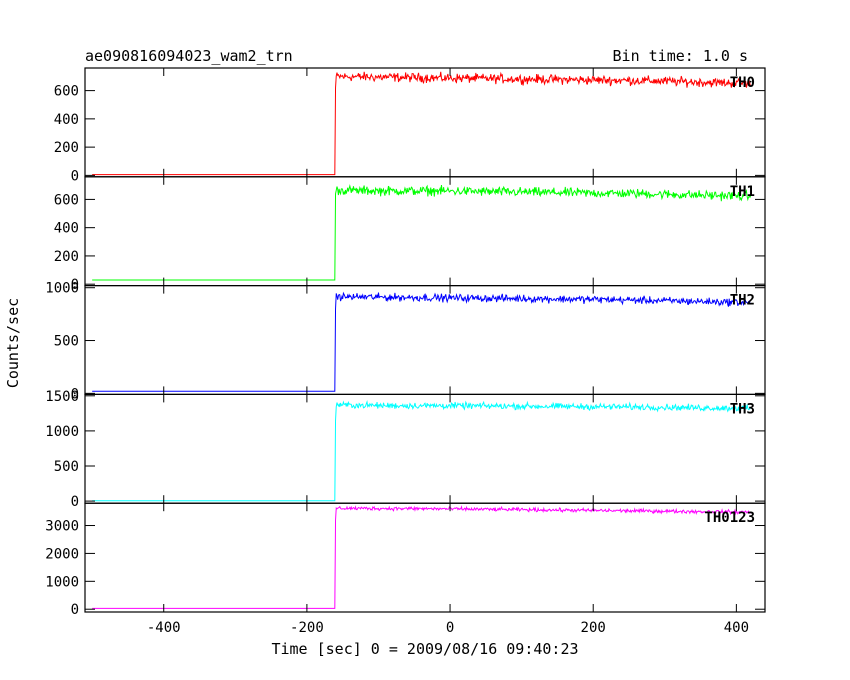 Image resolution: width=850 pixels, height=680 pixels. What do you see at coordinates (307, 628) in the screenshot?
I see `x-tick-label: -200` at bounding box center [307, 628].